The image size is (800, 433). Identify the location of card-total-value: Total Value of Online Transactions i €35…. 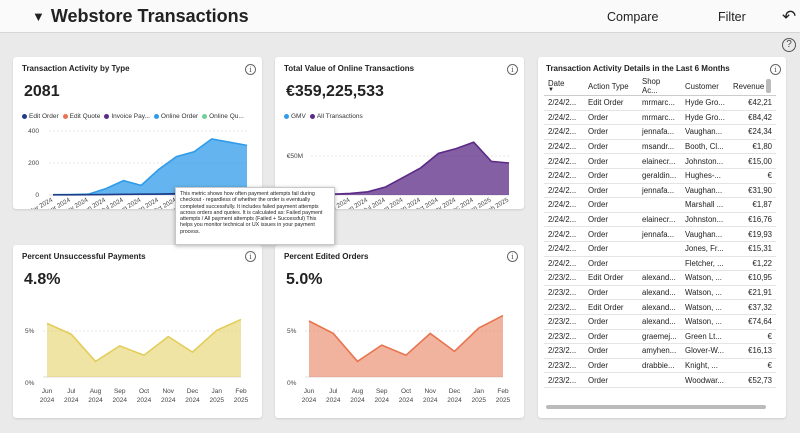
(399, 133).